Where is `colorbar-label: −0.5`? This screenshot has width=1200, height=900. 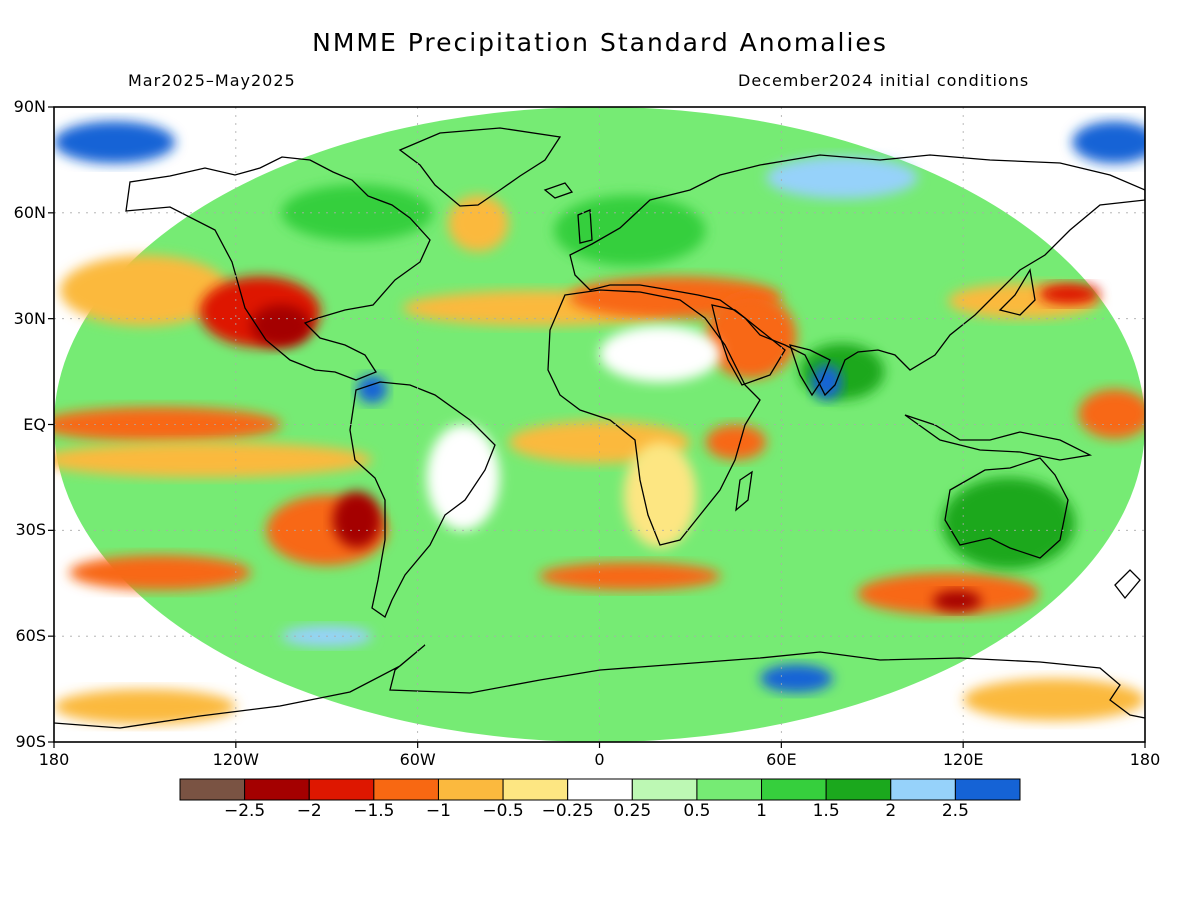
colorbar-label: −0.5 is located at coordinates (503, 811).